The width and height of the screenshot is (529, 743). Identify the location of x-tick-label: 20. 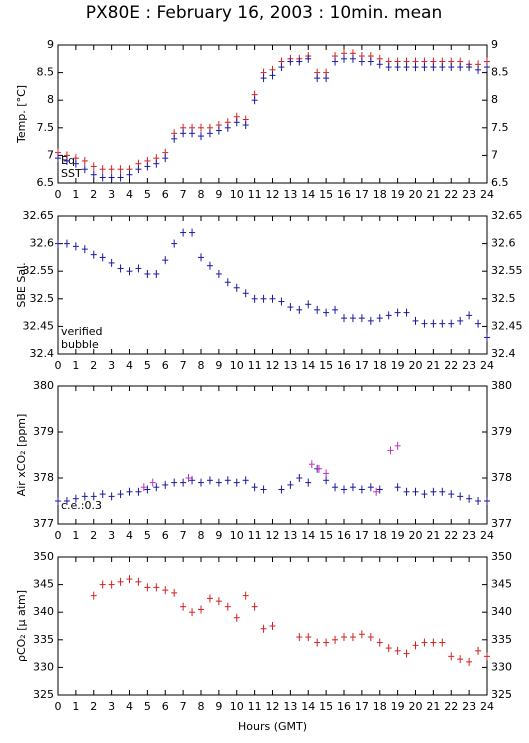
(416, 535).